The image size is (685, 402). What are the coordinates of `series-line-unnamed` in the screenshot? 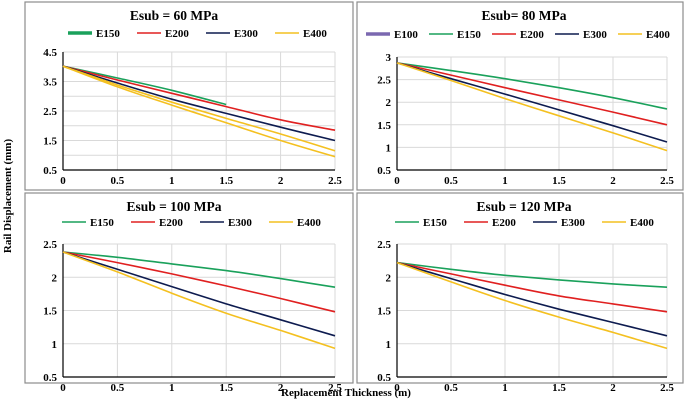 It's located at (199, 111).